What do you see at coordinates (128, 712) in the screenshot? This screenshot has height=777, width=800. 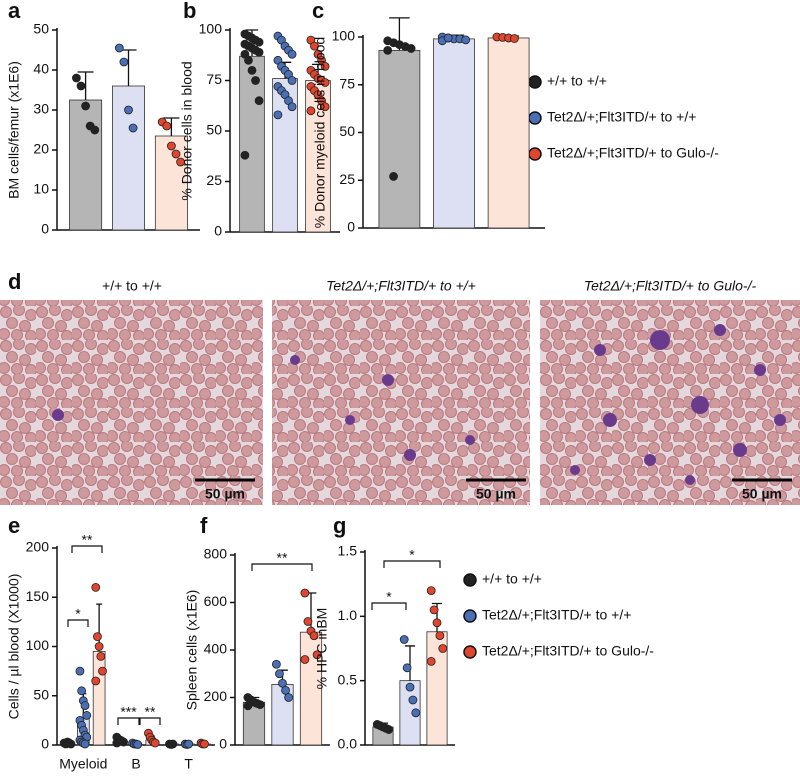 I see `significance-label: ***` at bounding box center [128, 712].